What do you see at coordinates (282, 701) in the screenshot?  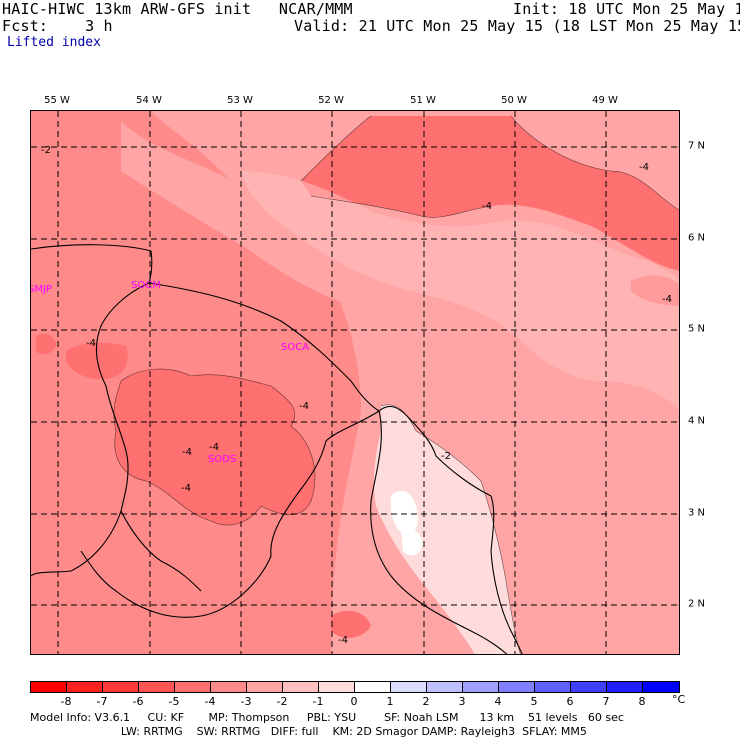 I see `cbar-tick-6: -2` at bounding box center [282, 701].